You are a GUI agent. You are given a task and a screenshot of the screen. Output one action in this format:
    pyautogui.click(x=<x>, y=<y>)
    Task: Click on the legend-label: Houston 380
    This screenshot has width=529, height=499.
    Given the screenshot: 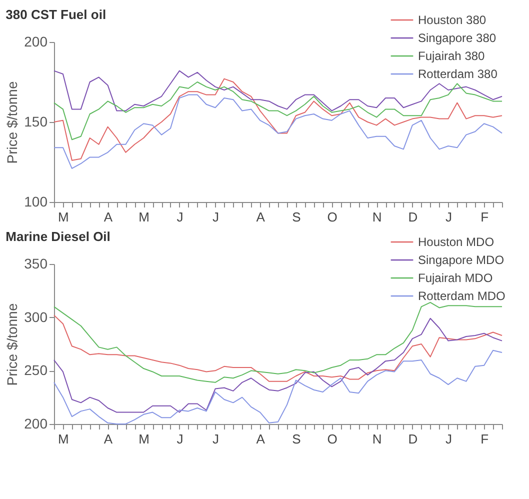 What is the action you would take?
    pyautogui.click(x=452, y=20)
    